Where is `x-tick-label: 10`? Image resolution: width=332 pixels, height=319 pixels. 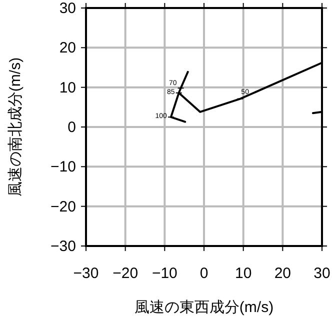
x-tick-label: 10 is located at coordinates (243, 273).